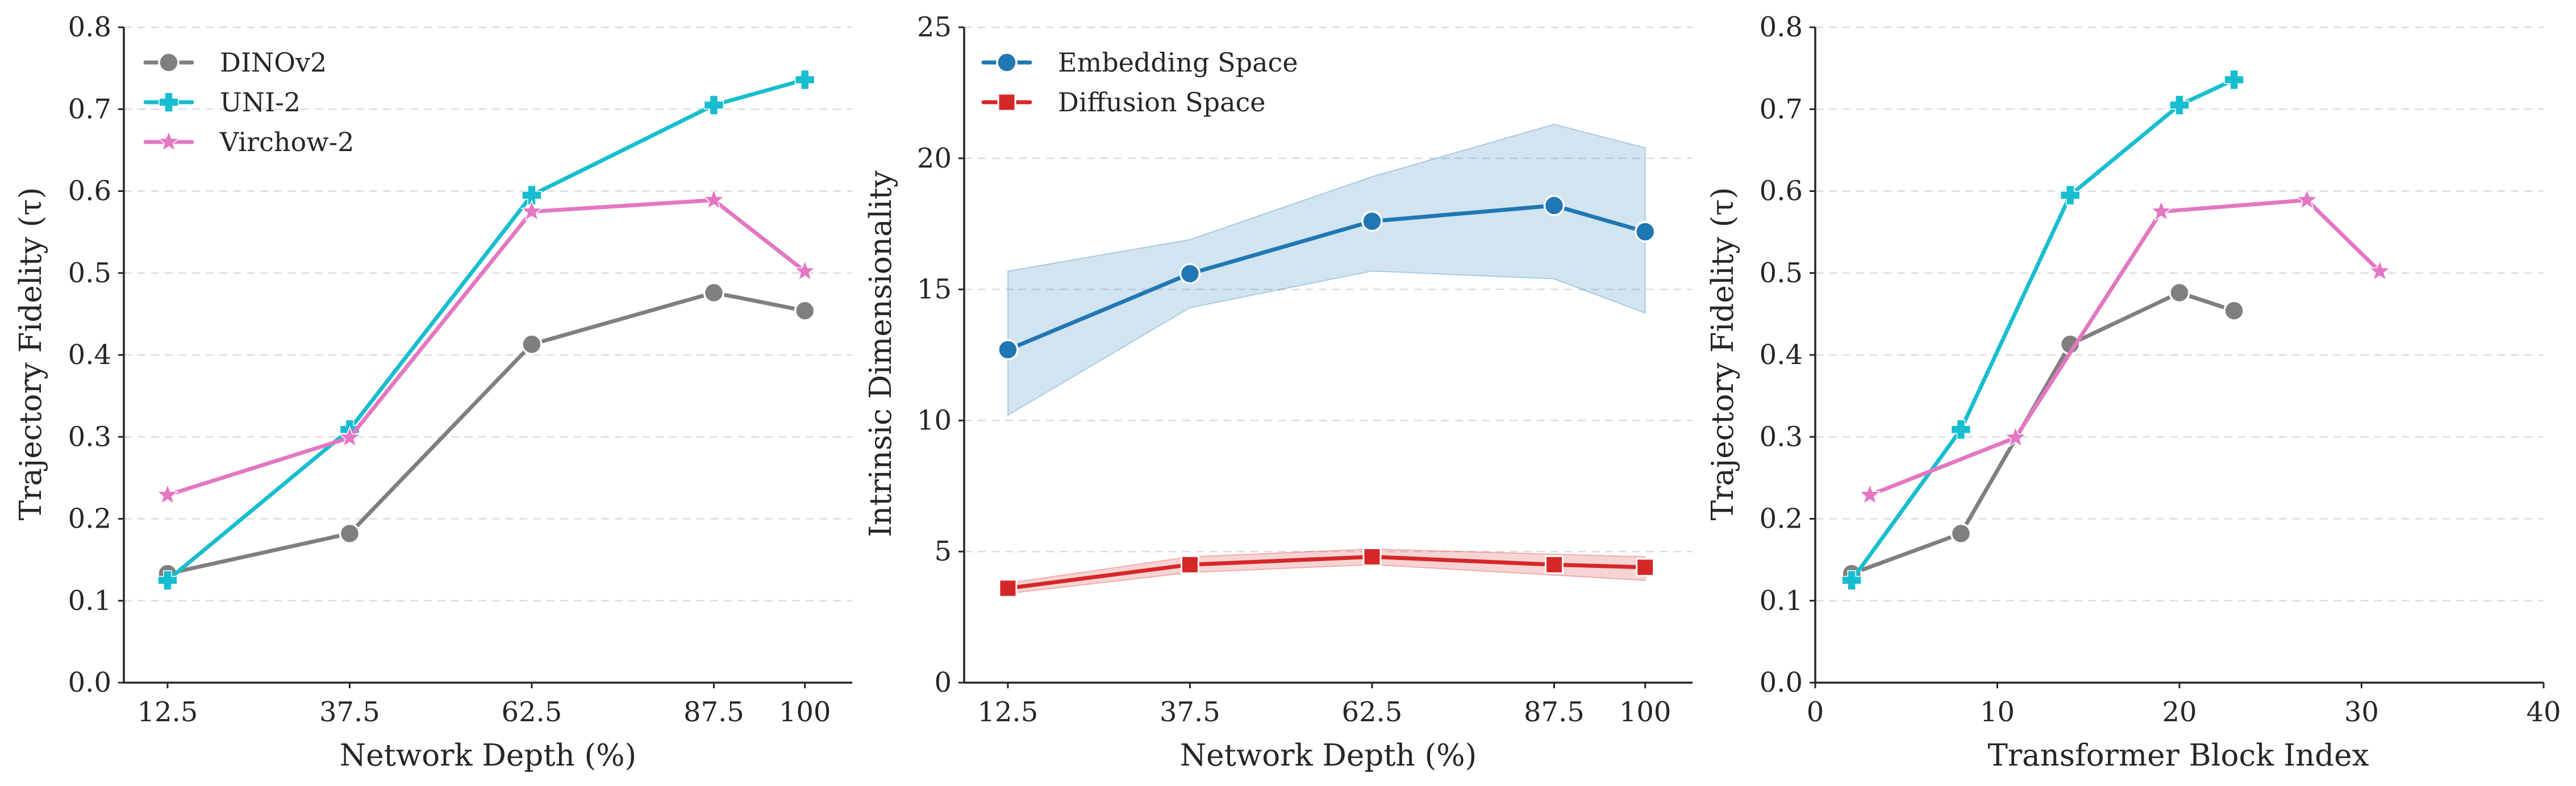 This screenshot has height=786, width=2576. What do you see at coordinates (1781, 519) in the screenshot?
I see `y-tick-label: 0.2` at bounding box center [1781, 519].